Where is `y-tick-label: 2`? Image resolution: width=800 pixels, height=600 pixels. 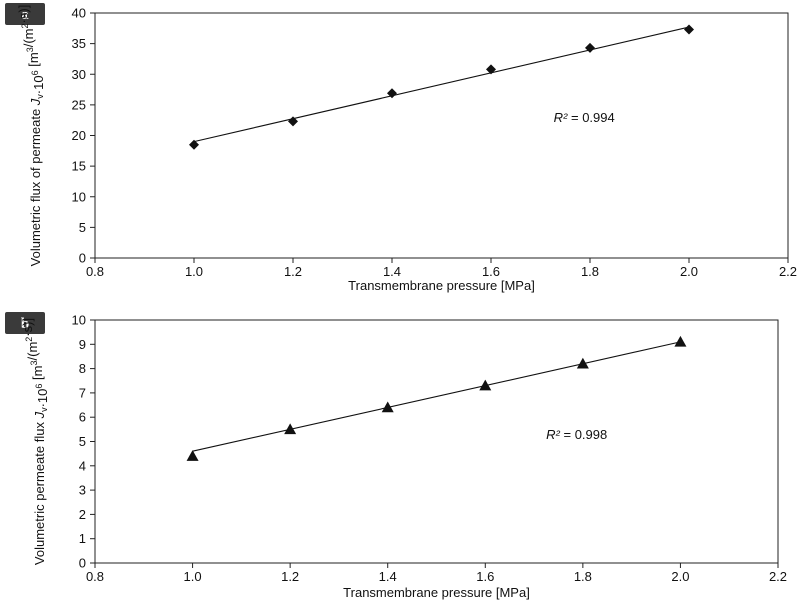
y-tick-label: 2 is located at coordinates (82, 514).